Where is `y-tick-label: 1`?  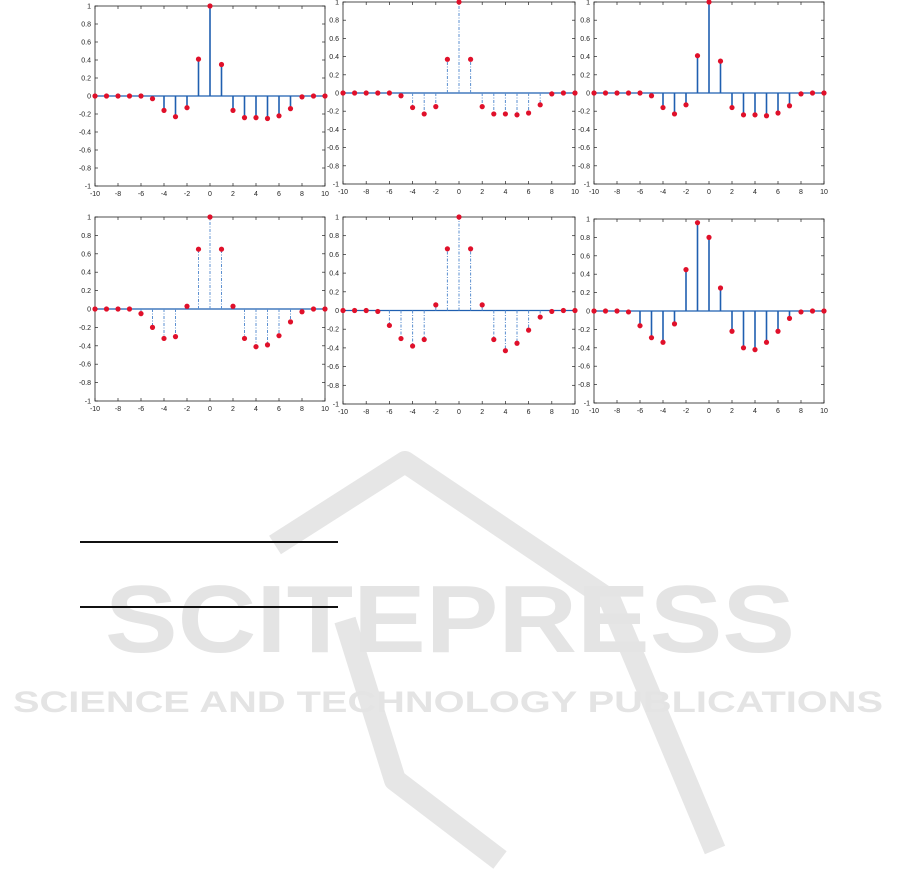
y-tick-label: 1 is located at coordinates (89, 7).